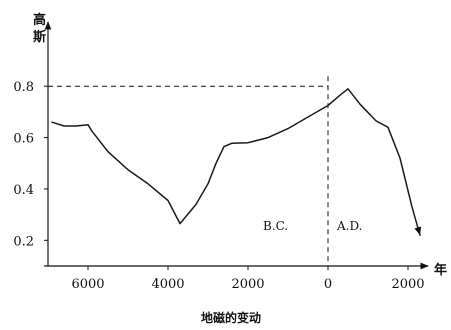  I want to click on x-ticks: 6000 4000 2000 0 2000, so click(248, 279).